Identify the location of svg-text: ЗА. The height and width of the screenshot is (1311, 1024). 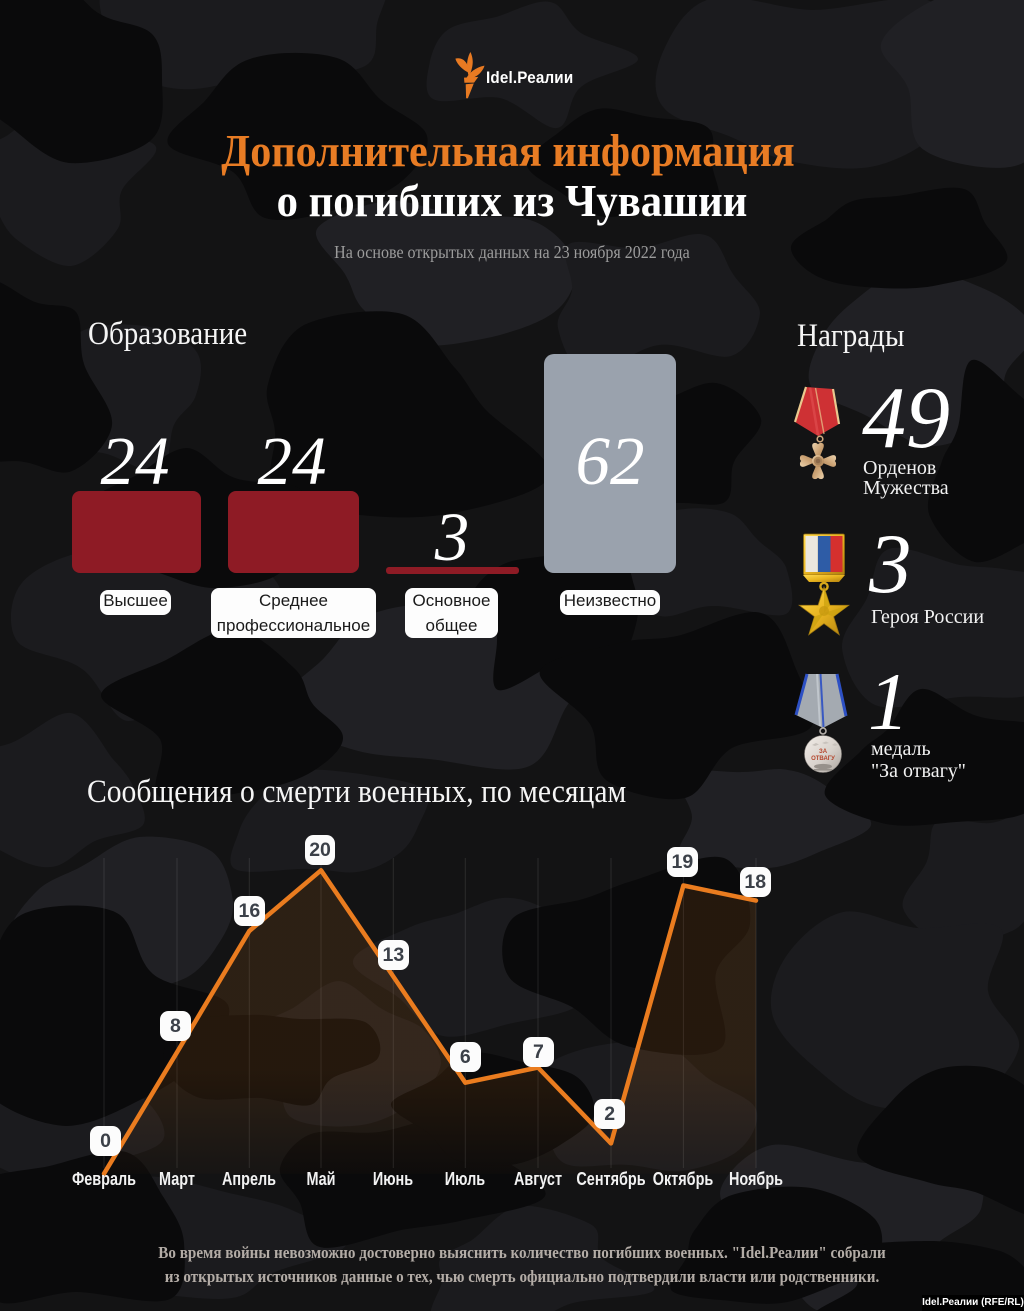
(823, 752).